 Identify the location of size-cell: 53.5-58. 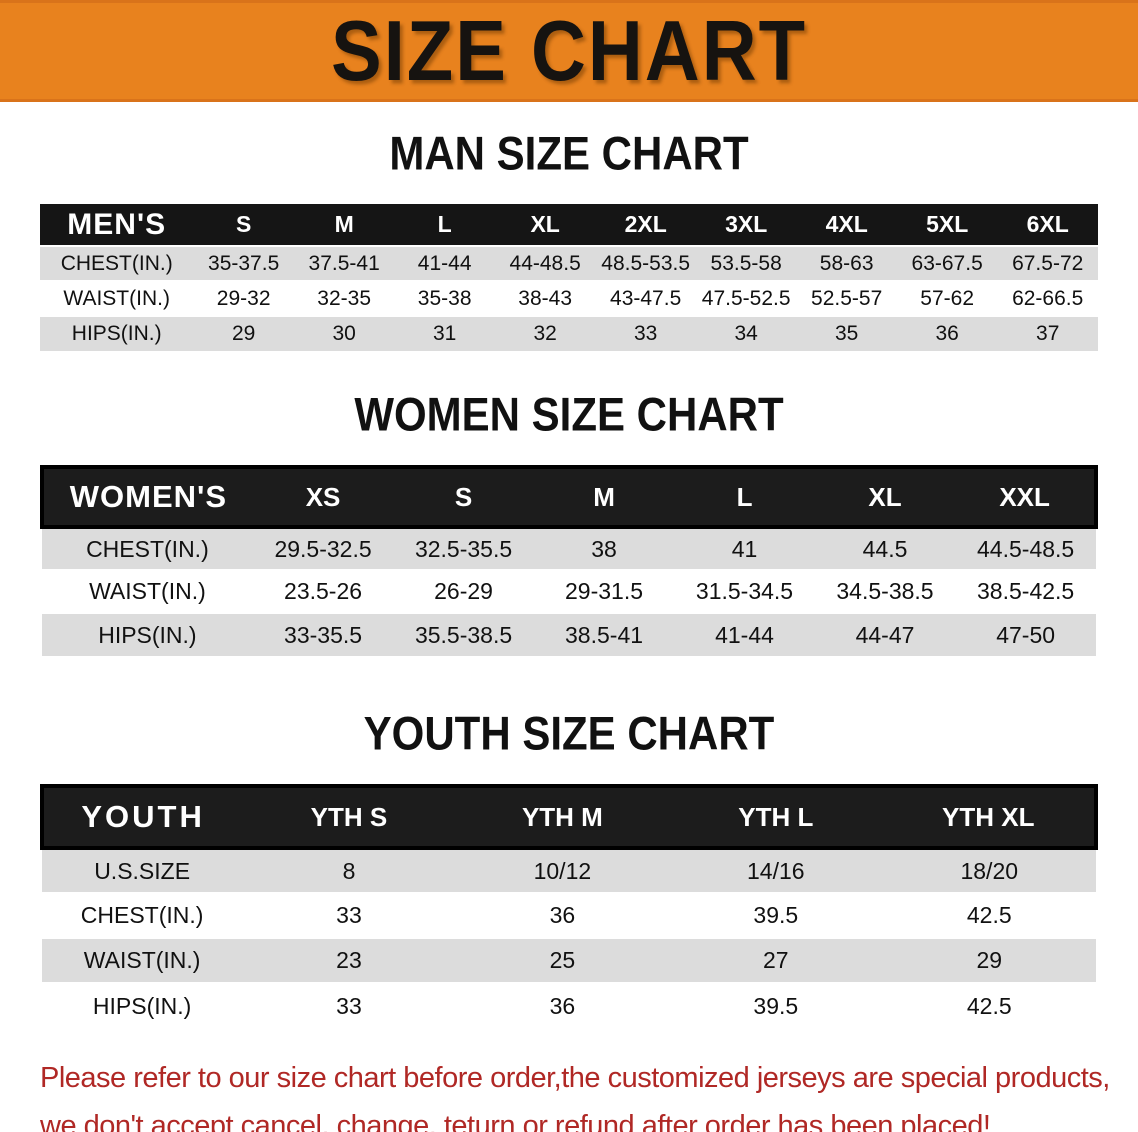
(746, 263).